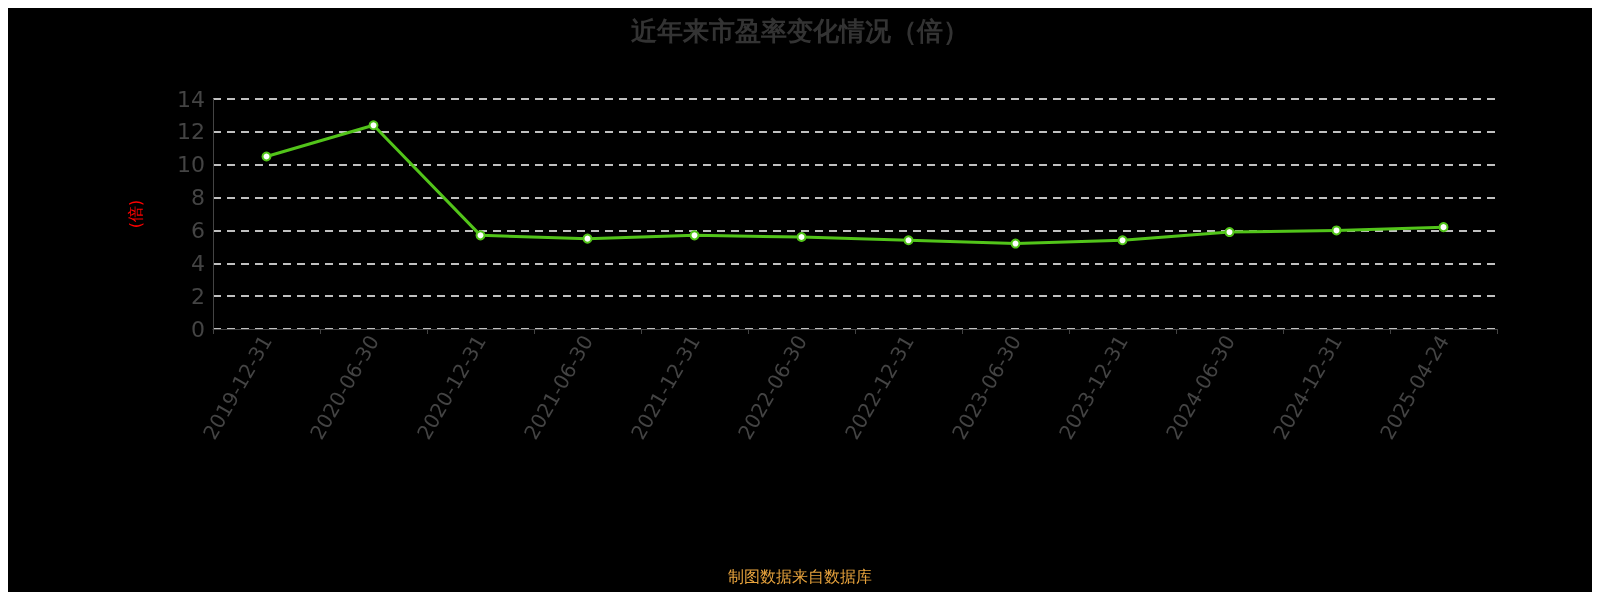 The width and height of the screenshot is (1600, 600). What do you see at coordinates (191, 99) in the screenshot?
I see `y-tick-label: 14` at bounding box center [191, 99].